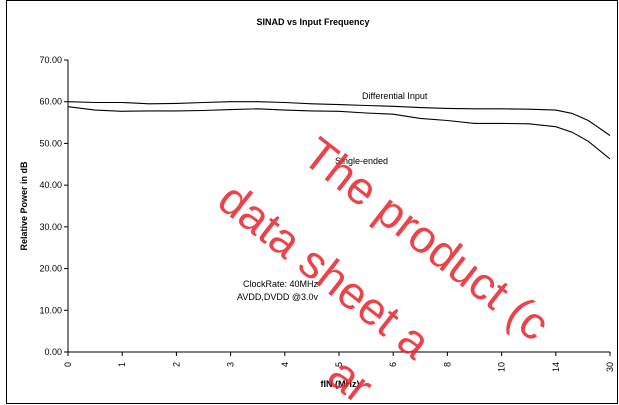 The width and height of the screenshot is (619, 405). I want to click on chart-title: SINAD vs Input Frequency, so click(312, 22).